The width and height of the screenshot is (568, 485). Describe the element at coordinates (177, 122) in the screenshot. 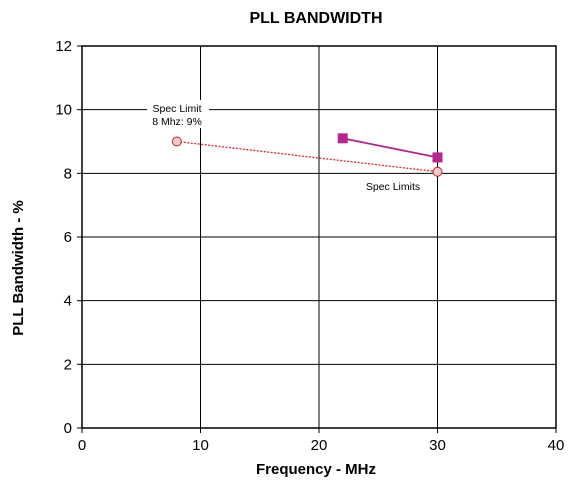

I see `annotation-line-2: 8 Mhz: 9%` at that location.